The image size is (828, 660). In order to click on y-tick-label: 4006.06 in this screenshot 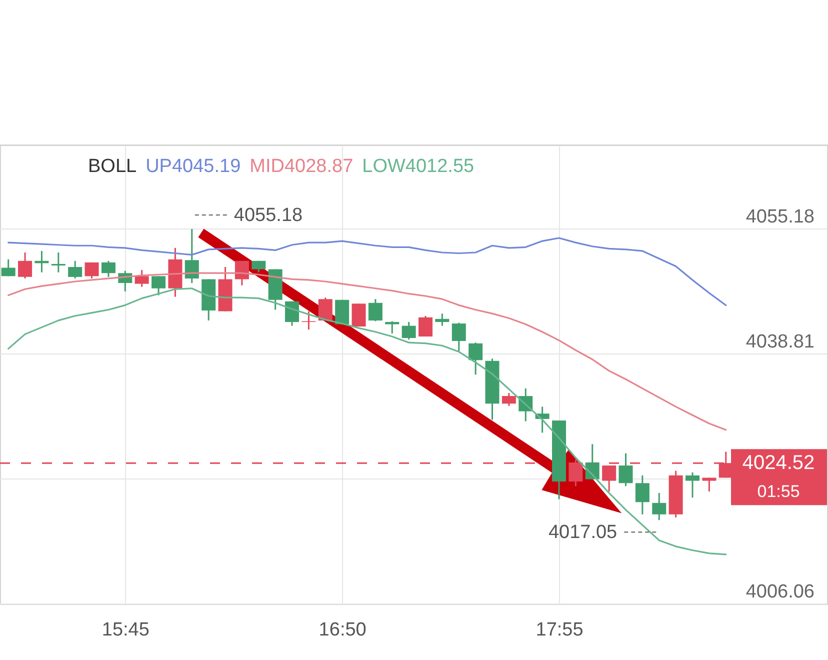, I will do `click(780, 592)`.